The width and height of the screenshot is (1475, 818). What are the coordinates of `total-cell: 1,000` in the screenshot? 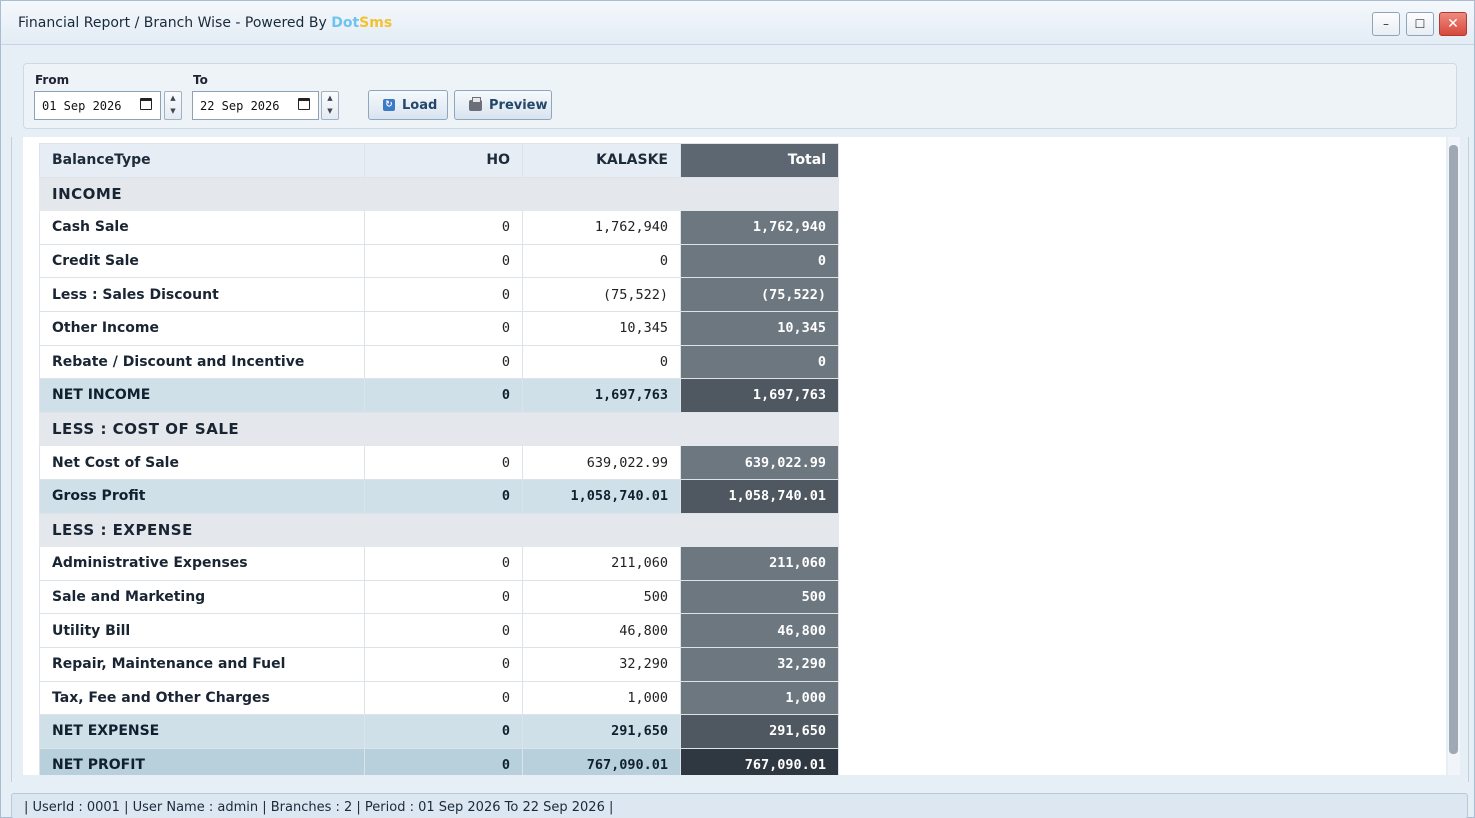 It's located at (759, 698).